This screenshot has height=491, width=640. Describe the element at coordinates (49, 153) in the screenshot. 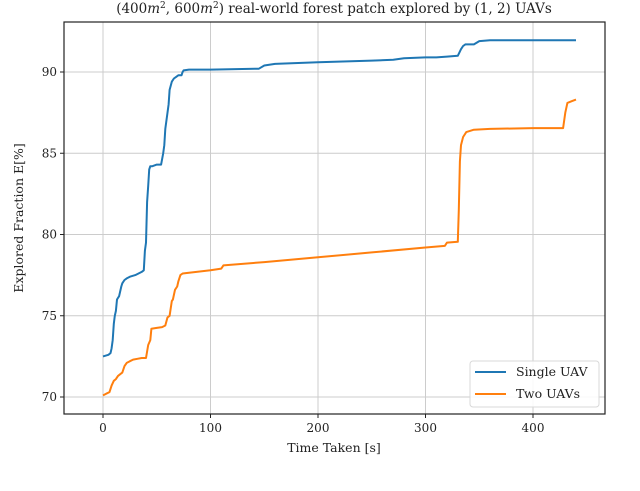

I see `y-tick-label: 85` at that location.